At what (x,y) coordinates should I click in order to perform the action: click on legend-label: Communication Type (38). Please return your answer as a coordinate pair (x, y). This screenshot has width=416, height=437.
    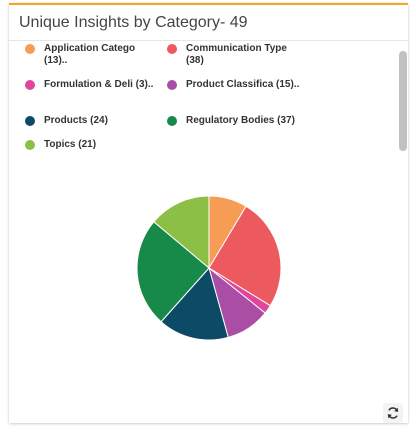
    Looking at the image, I should click on (236, 54).